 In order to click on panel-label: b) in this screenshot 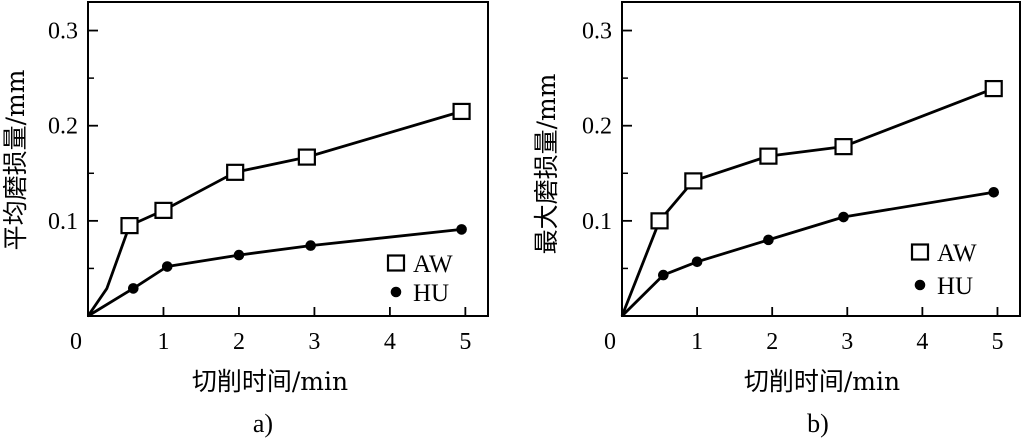, I will do `click(818, 423)`.